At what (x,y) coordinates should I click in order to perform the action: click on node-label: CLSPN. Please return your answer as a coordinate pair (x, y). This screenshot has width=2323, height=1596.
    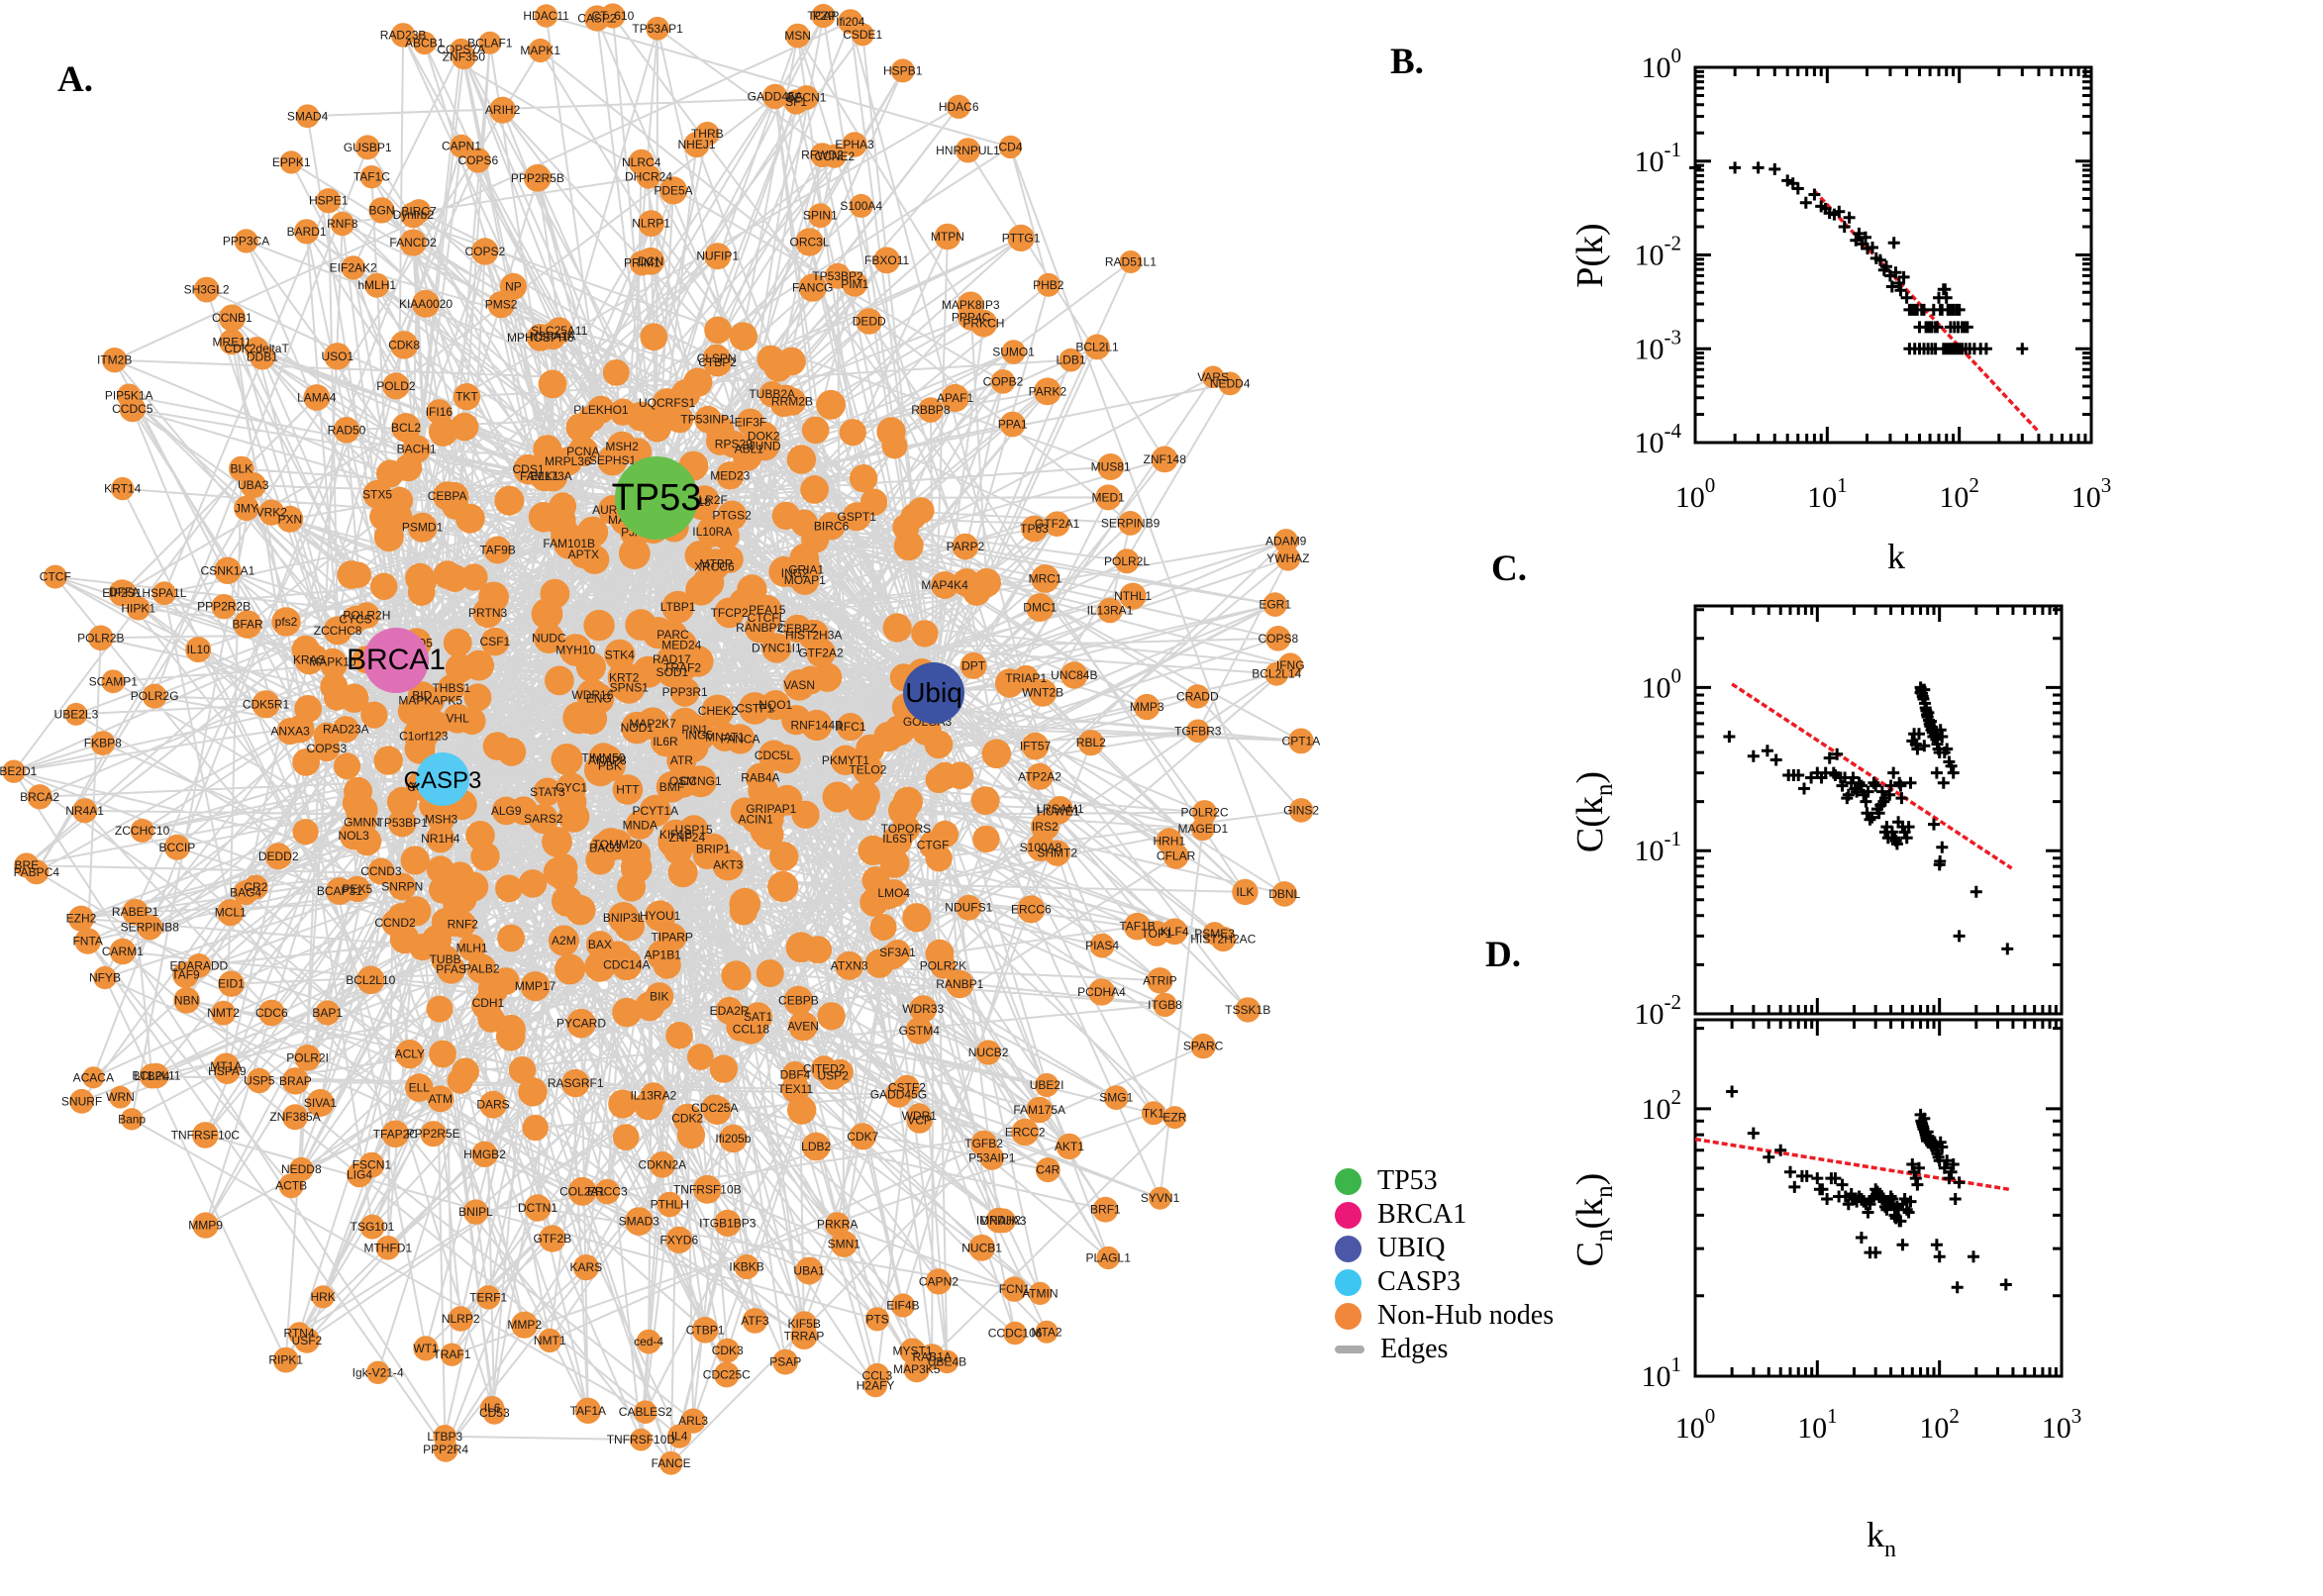
    Looking at the image, I should click on (717, 358).